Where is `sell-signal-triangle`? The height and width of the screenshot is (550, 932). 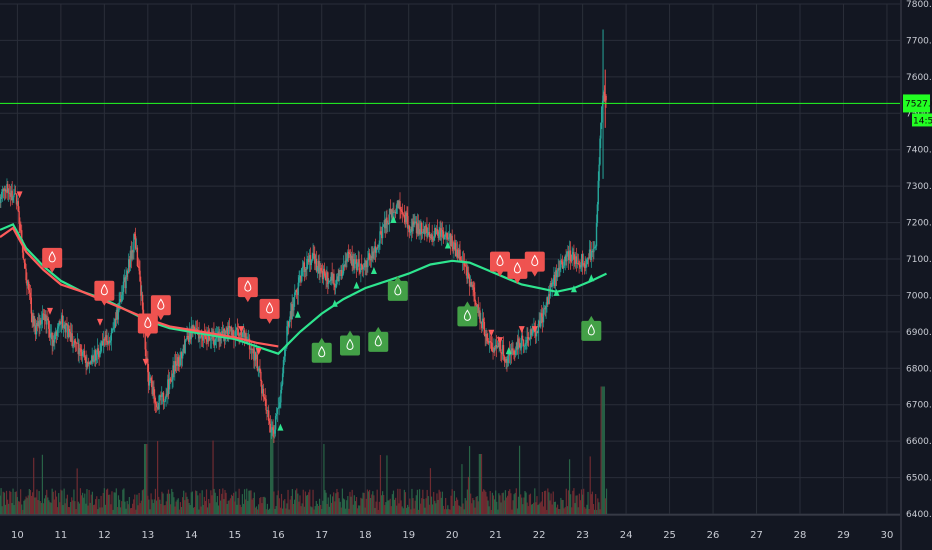 sell-signal-triangle is located at coordinates (50, 311).